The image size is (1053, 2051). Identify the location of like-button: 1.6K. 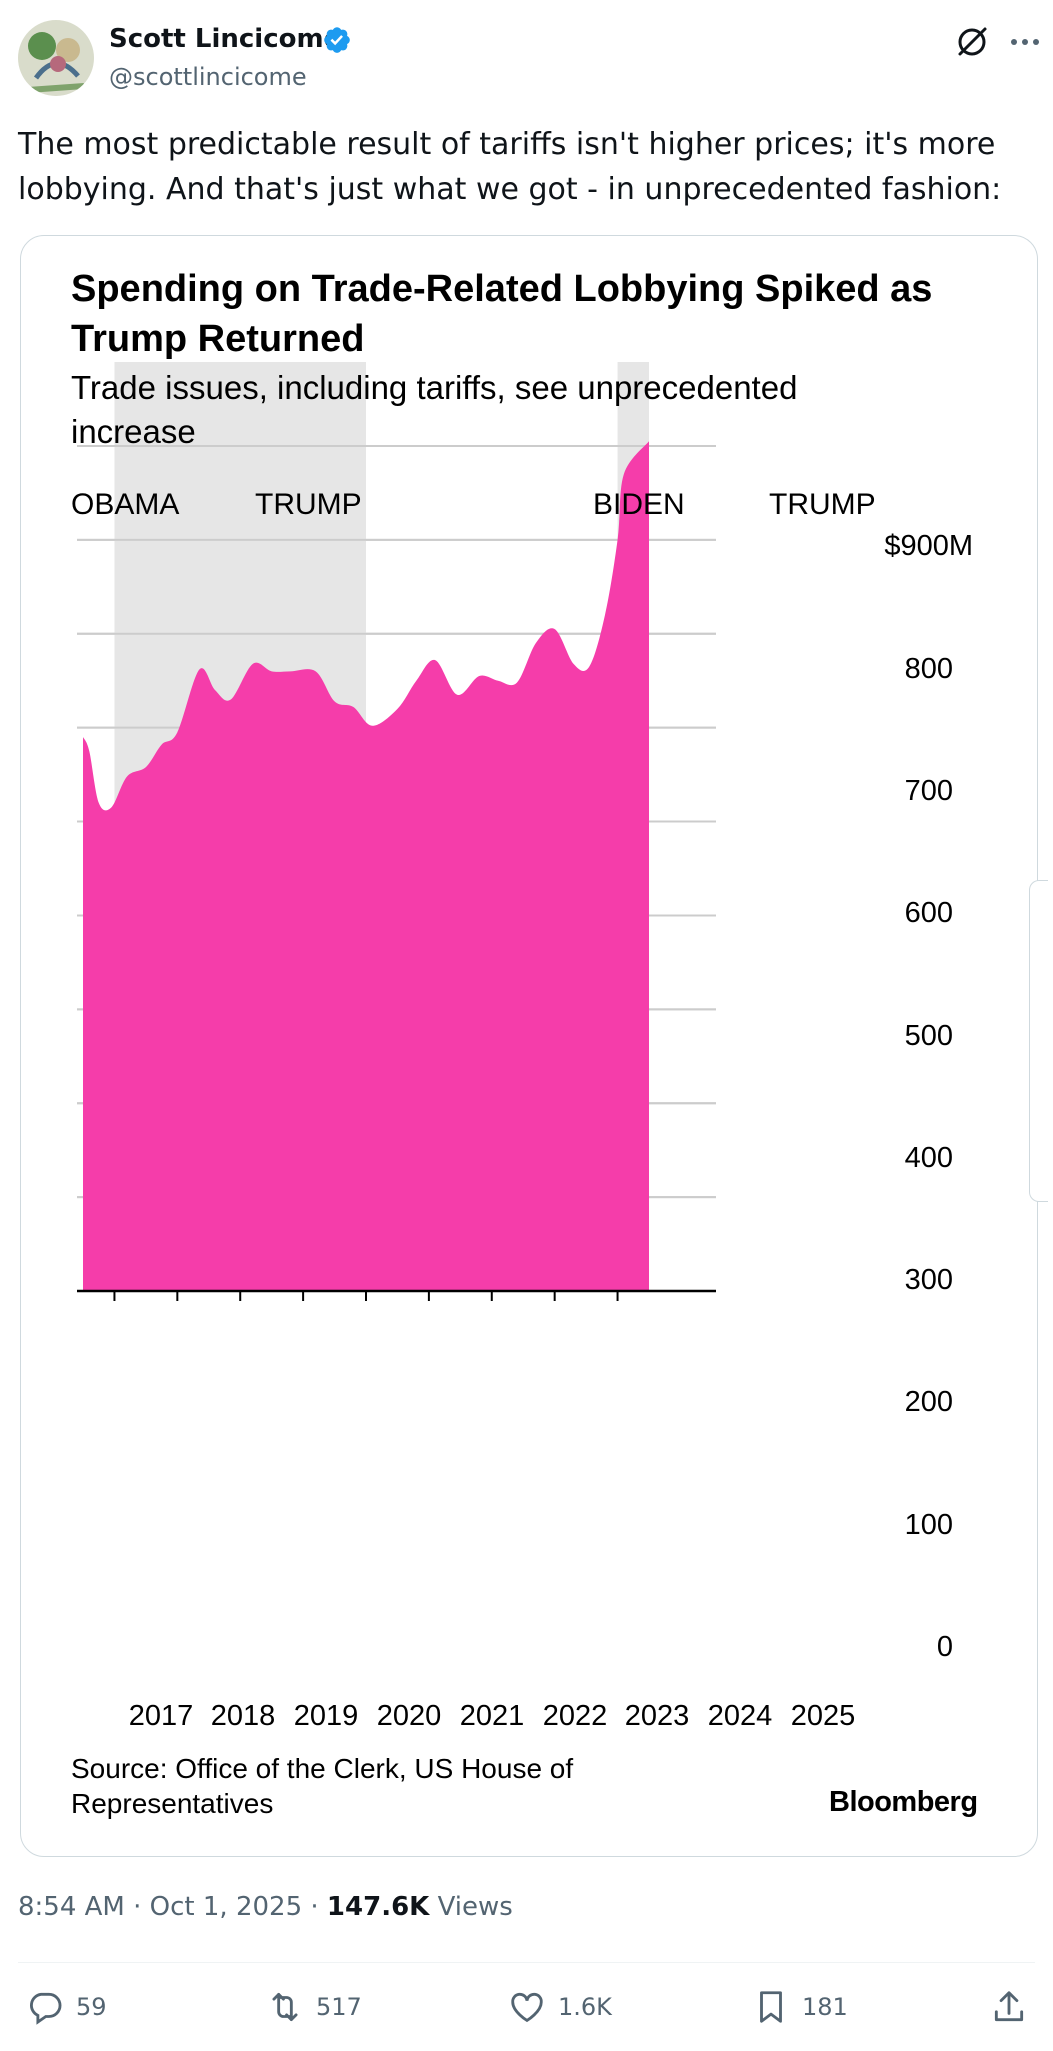
(560, 2007).